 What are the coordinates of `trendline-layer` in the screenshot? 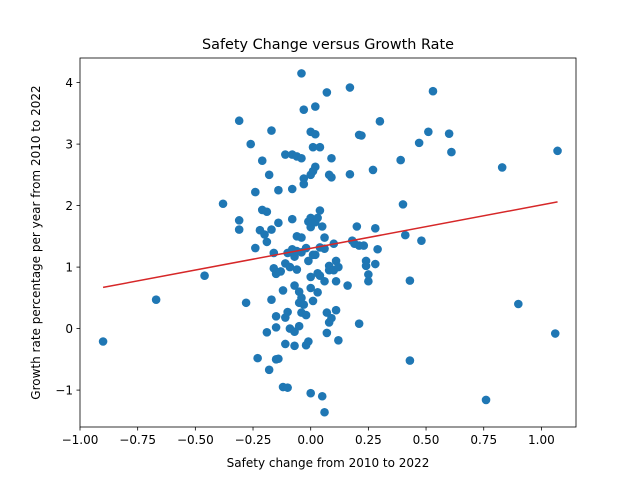 It's located at (330, 245).